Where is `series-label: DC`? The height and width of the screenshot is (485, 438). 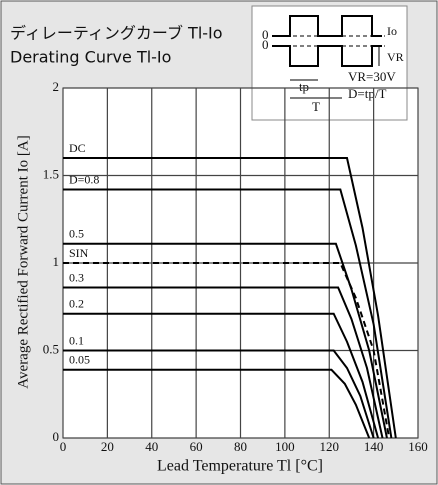 series-label: DC is located at coordinates (77, 148).